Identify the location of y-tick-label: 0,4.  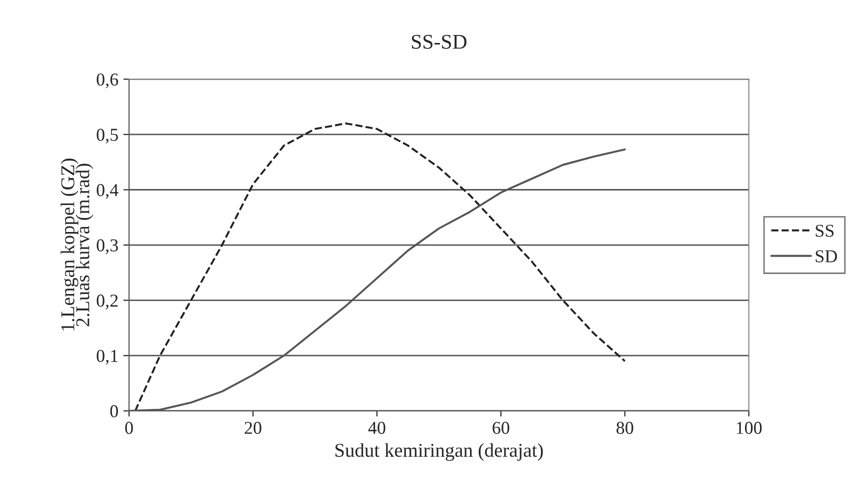
(107, 191).